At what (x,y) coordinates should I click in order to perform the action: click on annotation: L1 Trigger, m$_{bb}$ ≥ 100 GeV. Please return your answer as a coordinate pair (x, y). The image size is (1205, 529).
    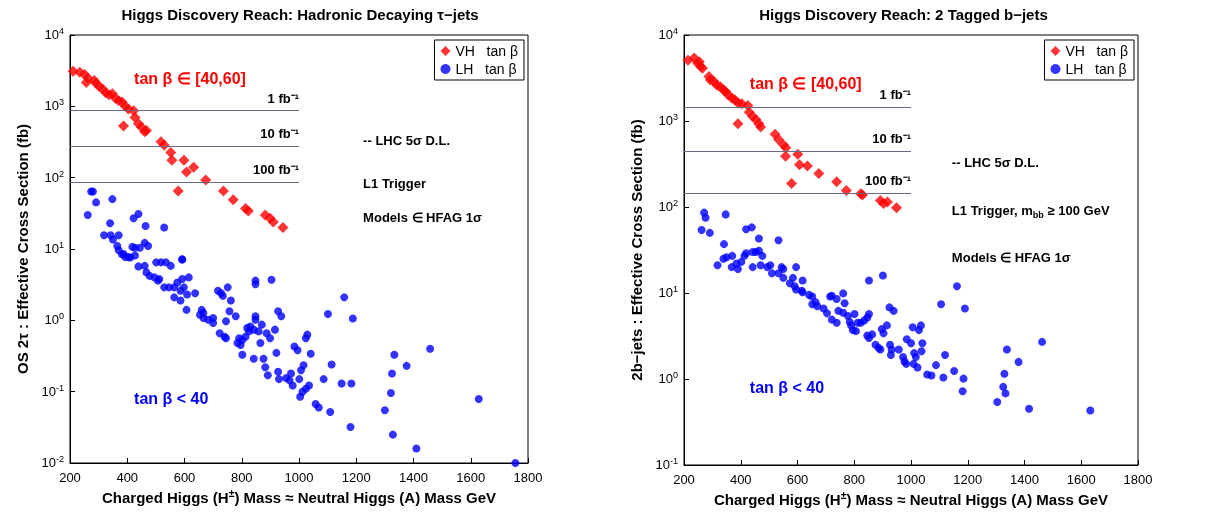
    Looking at the image, I should click on (1030, 211).